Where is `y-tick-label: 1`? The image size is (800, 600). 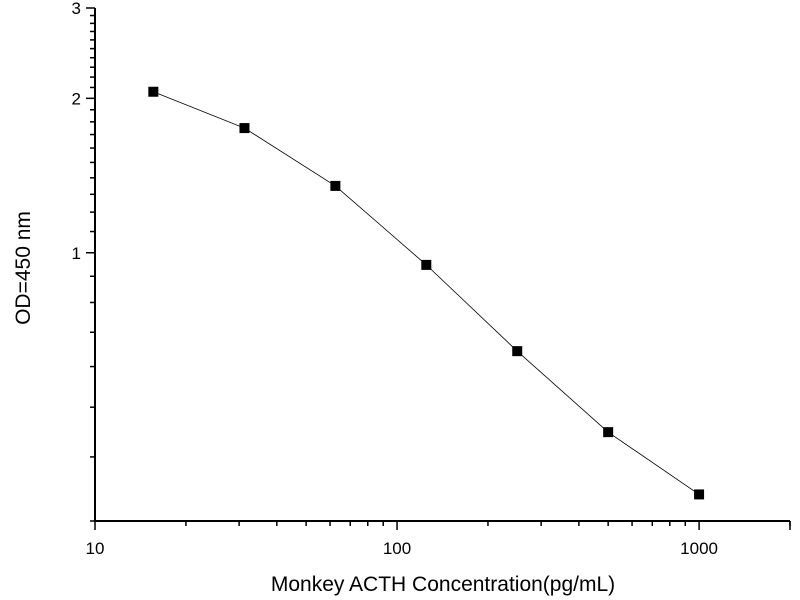 y-tick-label: 1 is located at coordinates (76, 253).